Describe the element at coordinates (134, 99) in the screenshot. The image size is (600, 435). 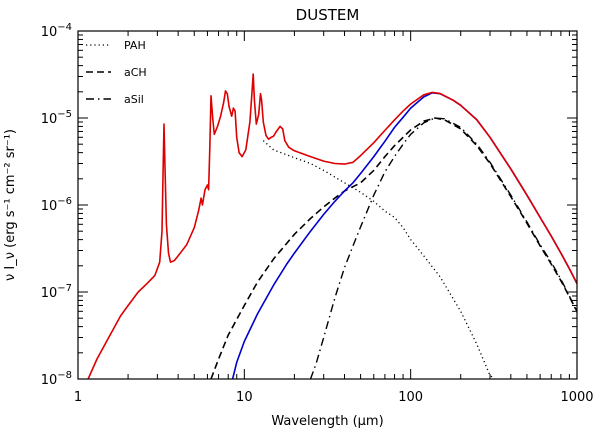
I see `legend-label-asil: aSil` at that location.